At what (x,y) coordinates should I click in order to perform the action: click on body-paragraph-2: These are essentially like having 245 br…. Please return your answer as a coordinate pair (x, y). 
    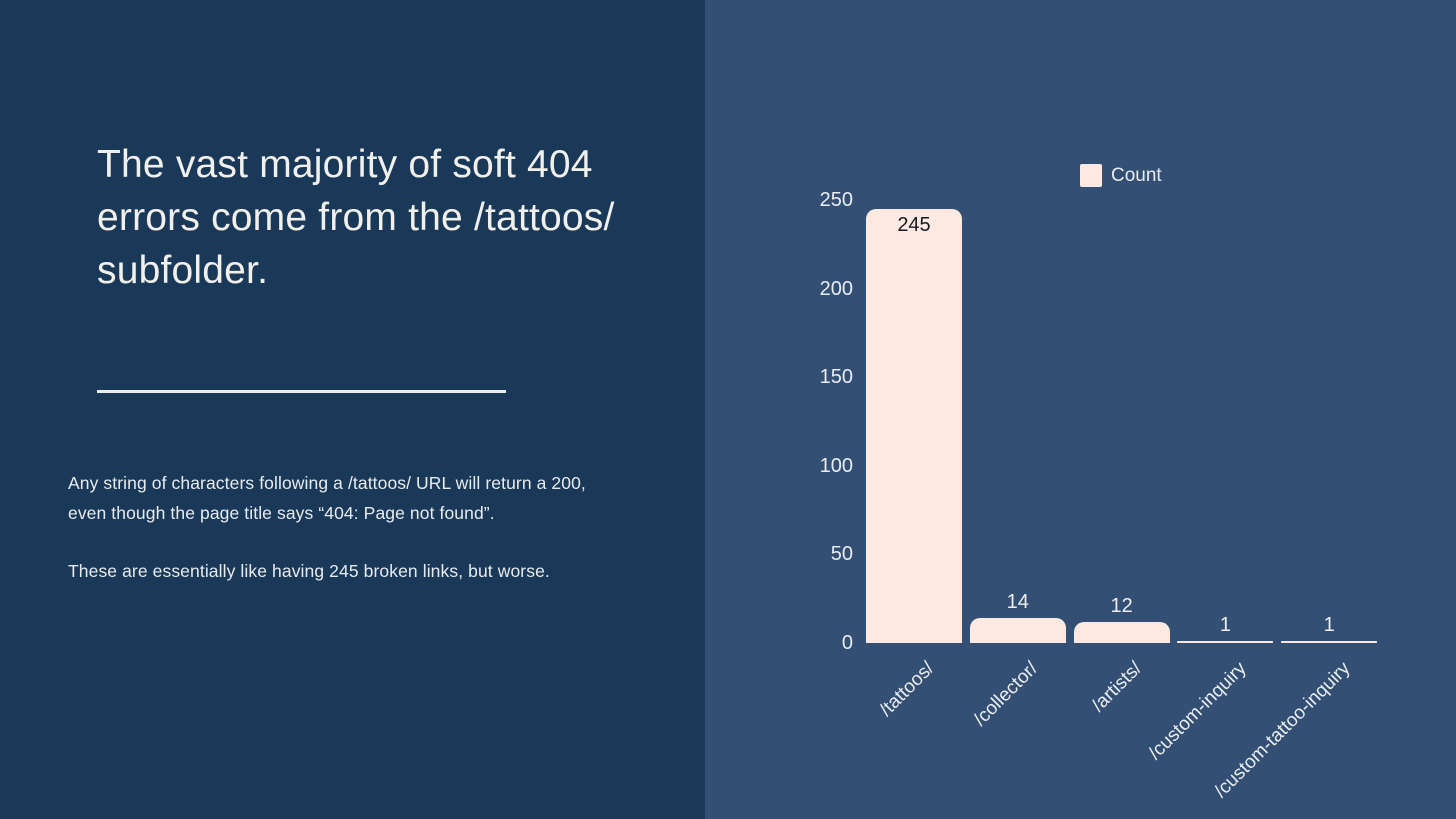
    Looking at the image, I should click on (309, 571).